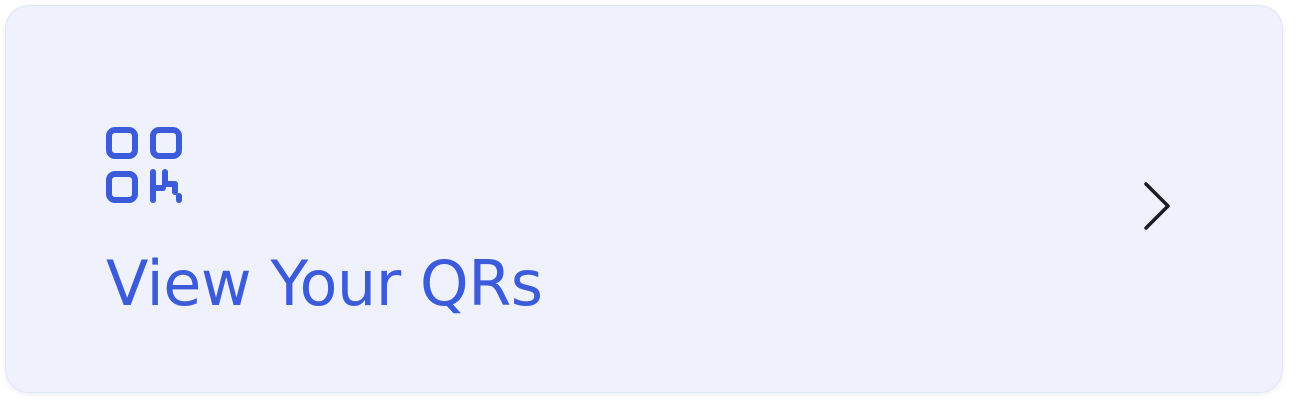 This screenshot has width=1296, height=400. I want to click on chevron-right-icon, so click(1156, 206).